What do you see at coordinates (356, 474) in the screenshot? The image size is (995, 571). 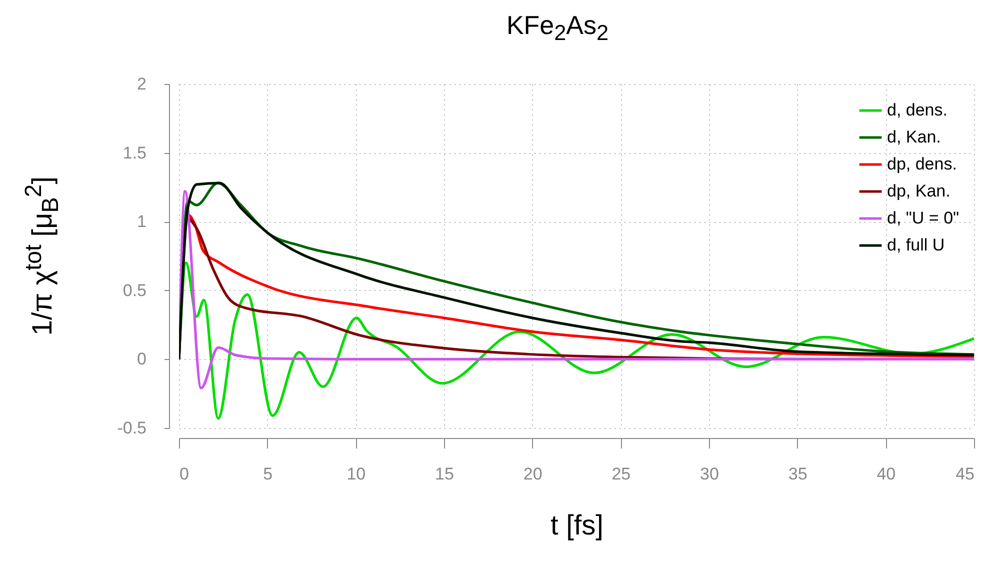 I see `x-tick-label: 10` at bounding box center [356, 474].